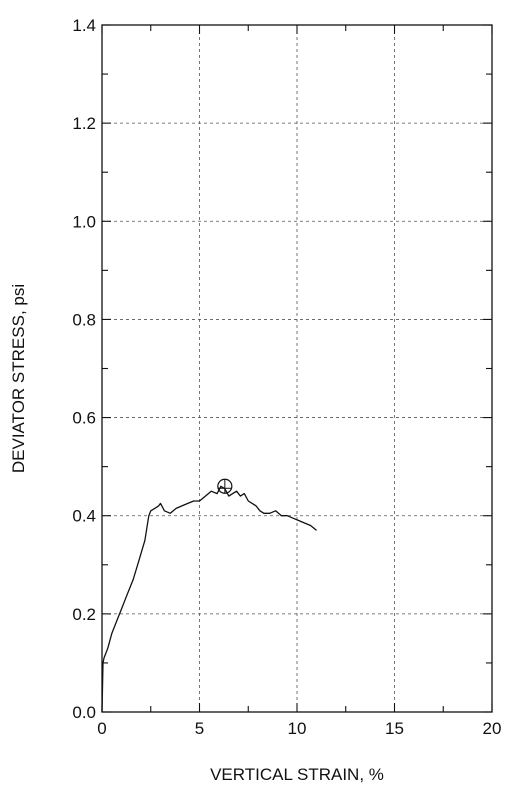 The image size is (509, 792). What do you see at coordinates (18, 378) in the screenshot?
I see `y-axis-title: DEVIATOR STRESS, psi` at bounding box center [18, 378].